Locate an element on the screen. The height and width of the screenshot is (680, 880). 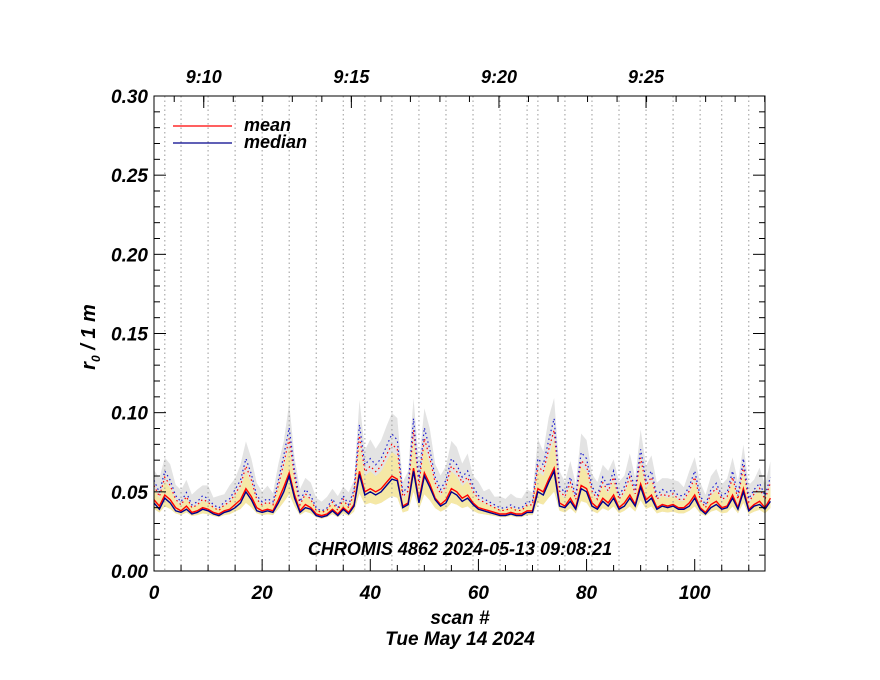
x-tick-label: 0 is located at coordinates (154, 593).